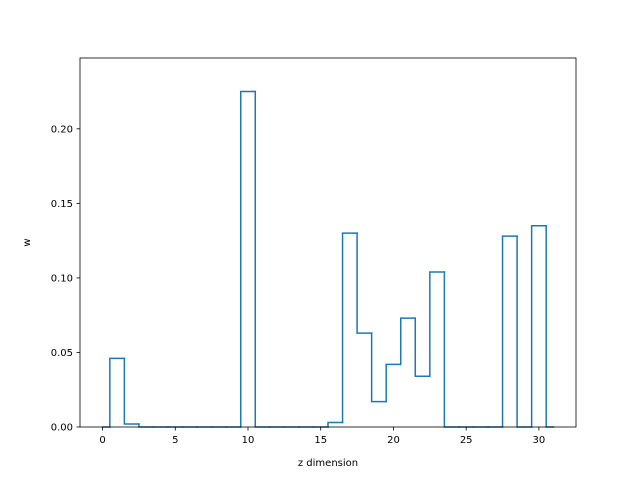  What do you see at coordinates (320, 440) in the screenshot?
I see `x-tick-label: 15` at bounding box center [320, 440].